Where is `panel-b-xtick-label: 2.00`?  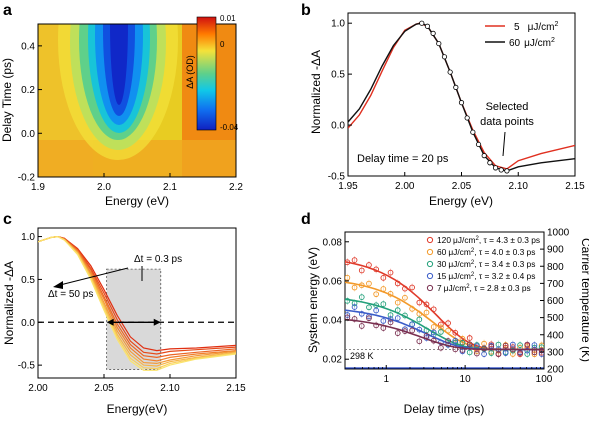
panel-b-xtick-label: 2.00 is located at coordinates (405, 186).